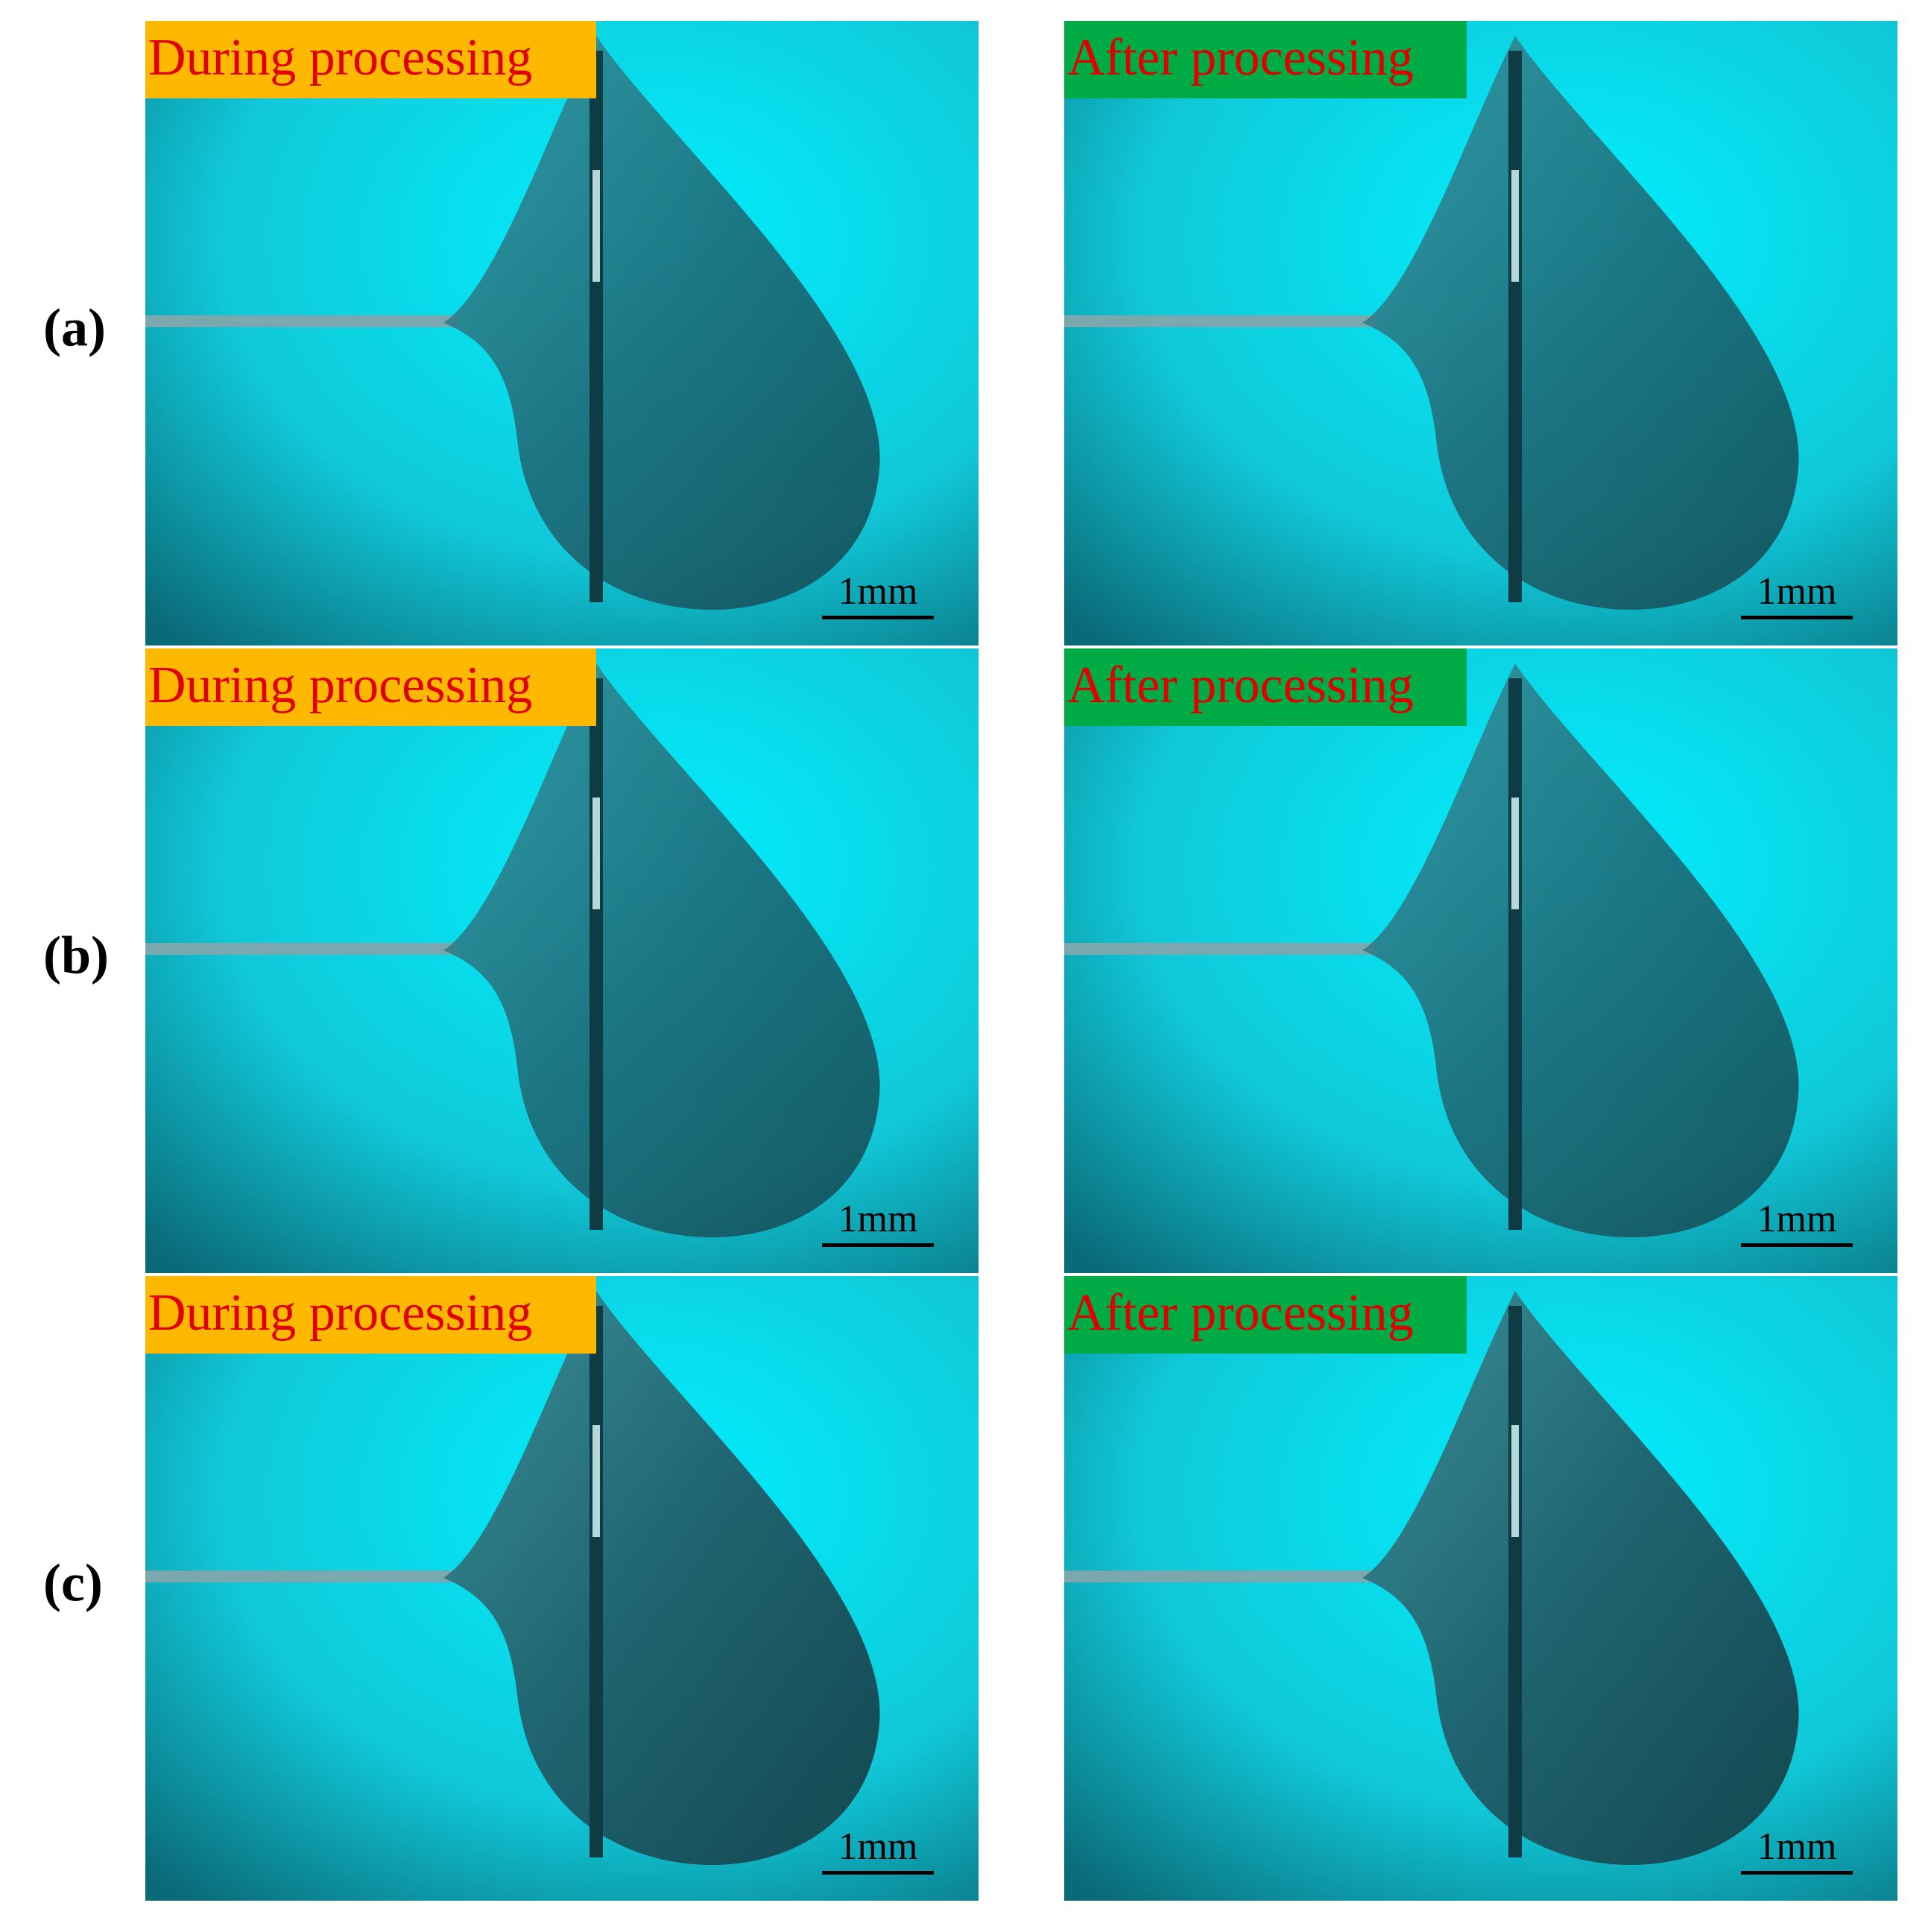 The height and width of the screenshot is (1932, 1928). What do you see at coordinates (76, 956) in the screenshot?
I see `row-label: (b)` at bounding box center [76, 956].